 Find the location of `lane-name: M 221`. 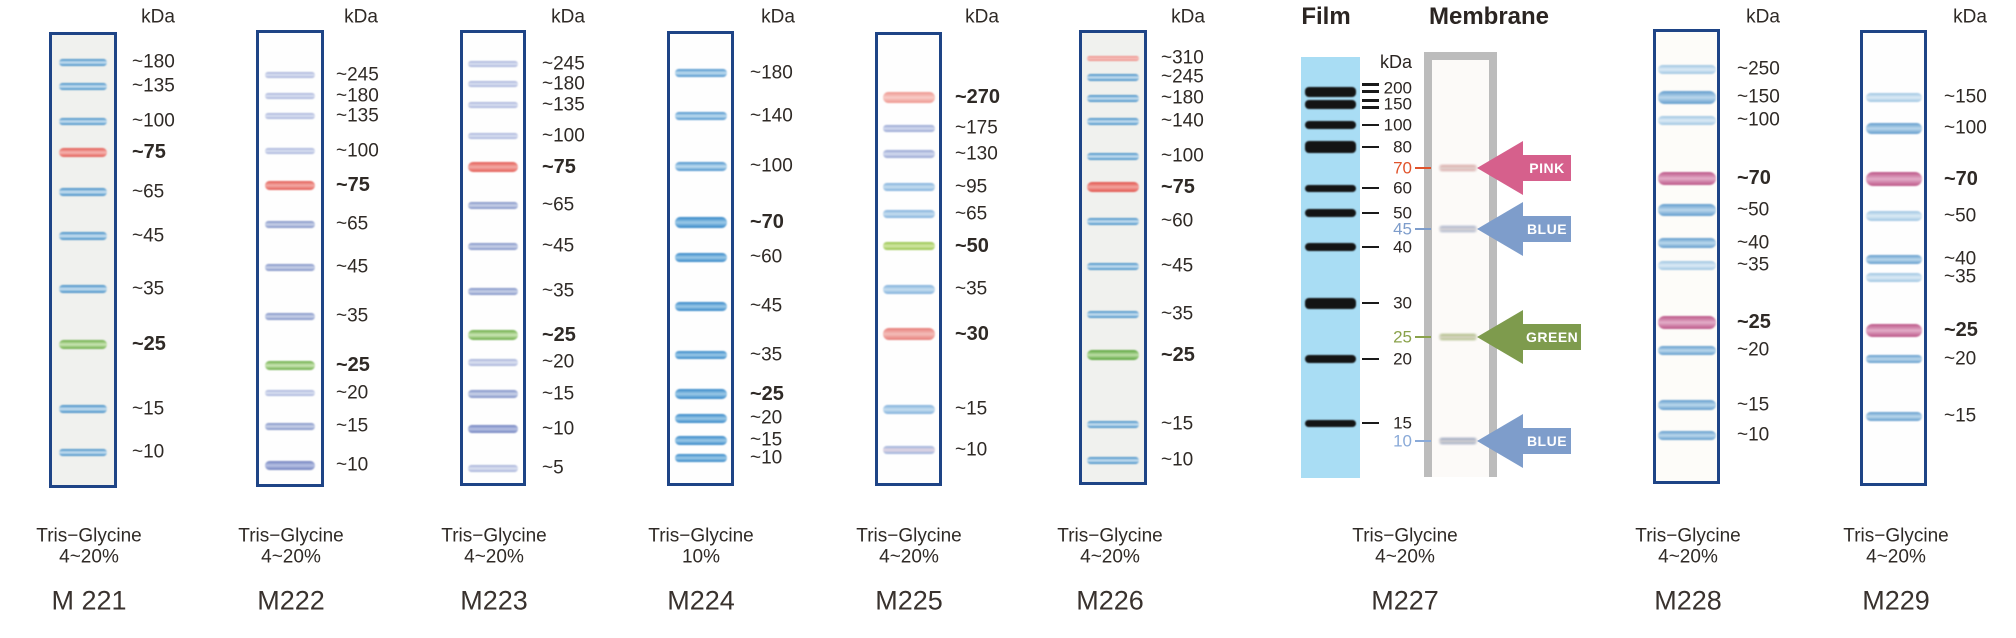

lane-name: M 221 is located at coordinates (89, 600).